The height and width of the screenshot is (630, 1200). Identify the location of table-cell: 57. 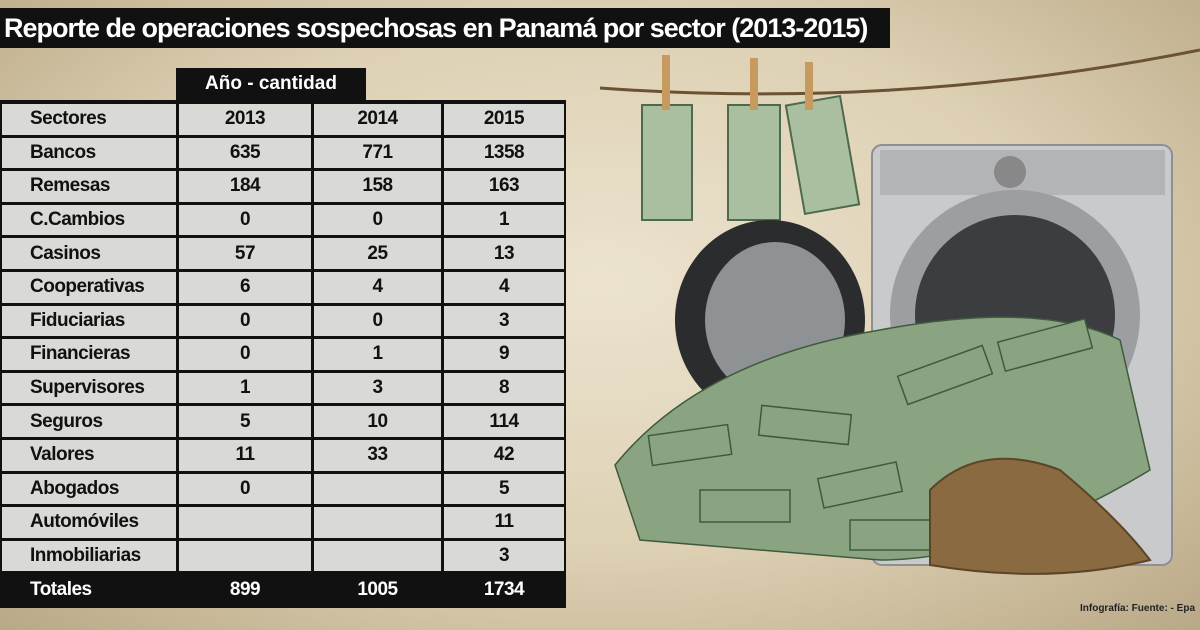
(245, 253).